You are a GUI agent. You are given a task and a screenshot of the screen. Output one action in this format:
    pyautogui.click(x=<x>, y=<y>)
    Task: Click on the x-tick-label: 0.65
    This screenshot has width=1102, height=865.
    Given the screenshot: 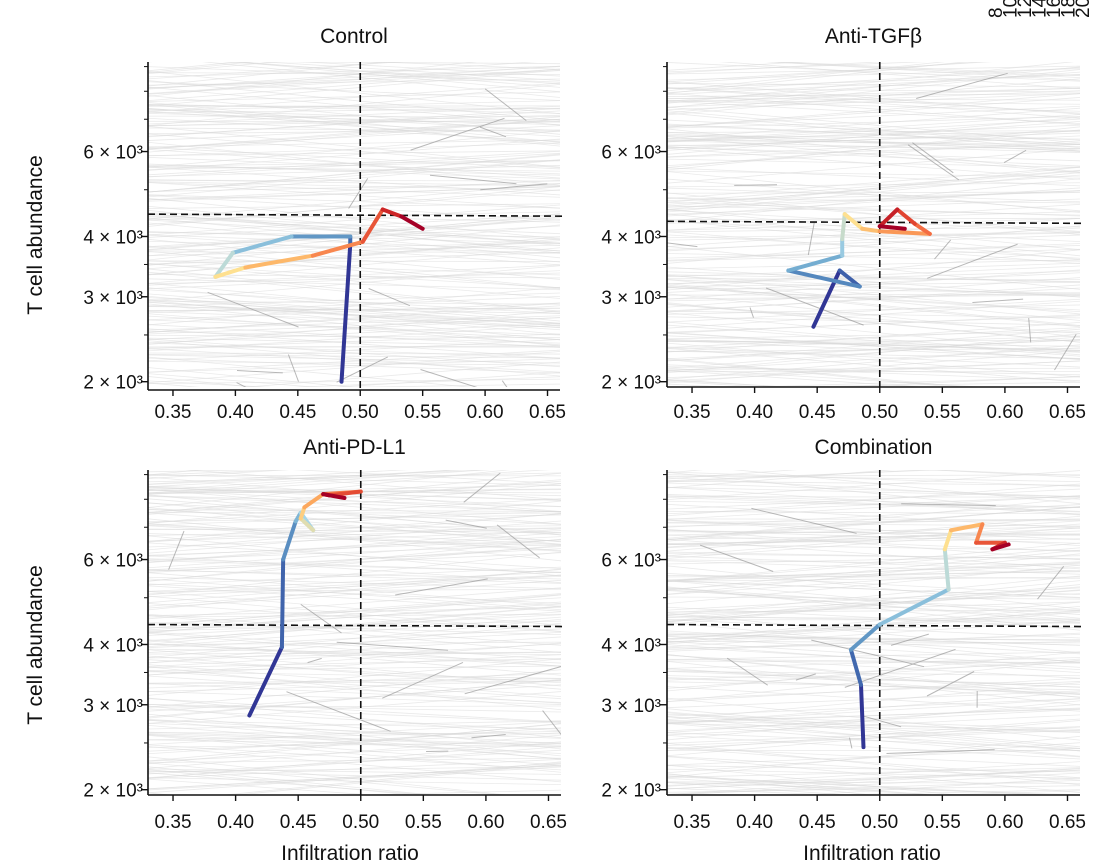 What is the action you would take?
    pyautogui.click(x=1067, y=822)
    